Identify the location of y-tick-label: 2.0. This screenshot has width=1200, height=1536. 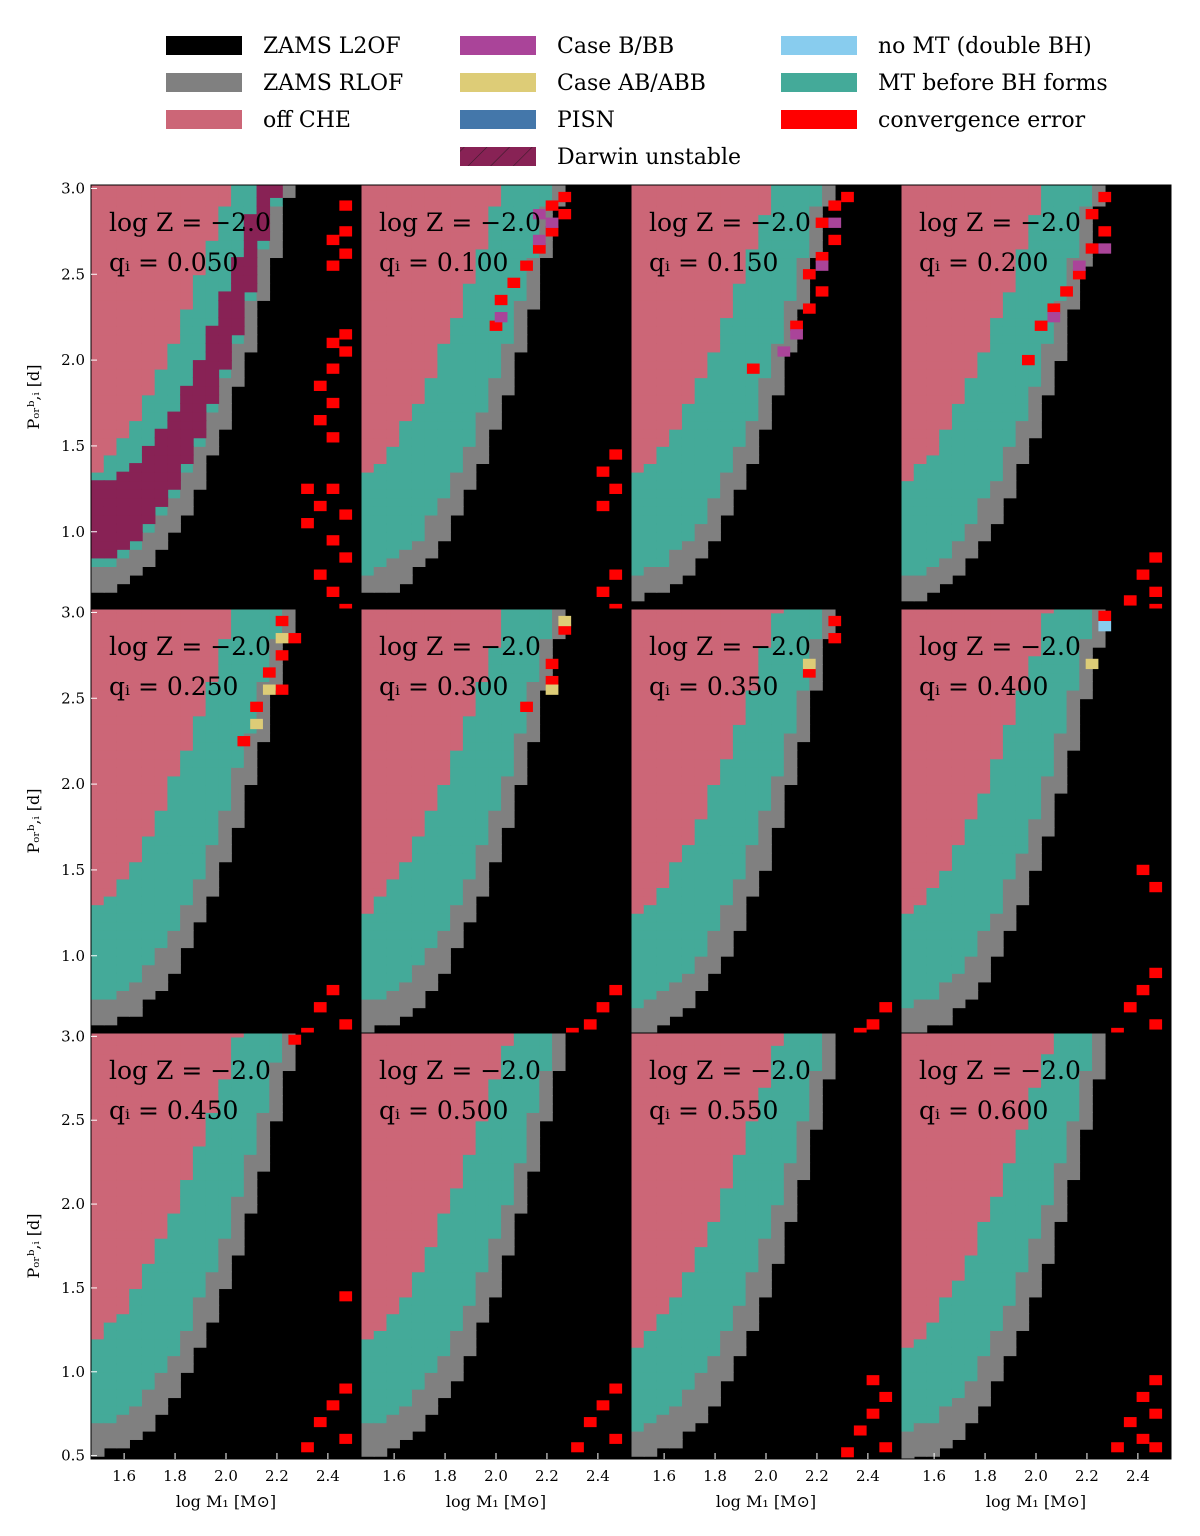
(73, 784).